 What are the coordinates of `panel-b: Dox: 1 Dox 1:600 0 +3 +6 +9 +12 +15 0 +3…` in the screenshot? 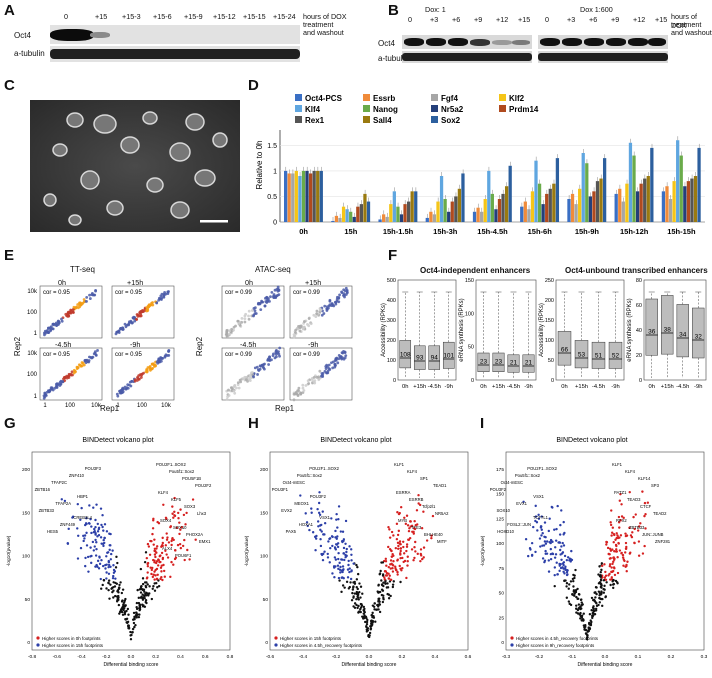 It's located at (545, 35).